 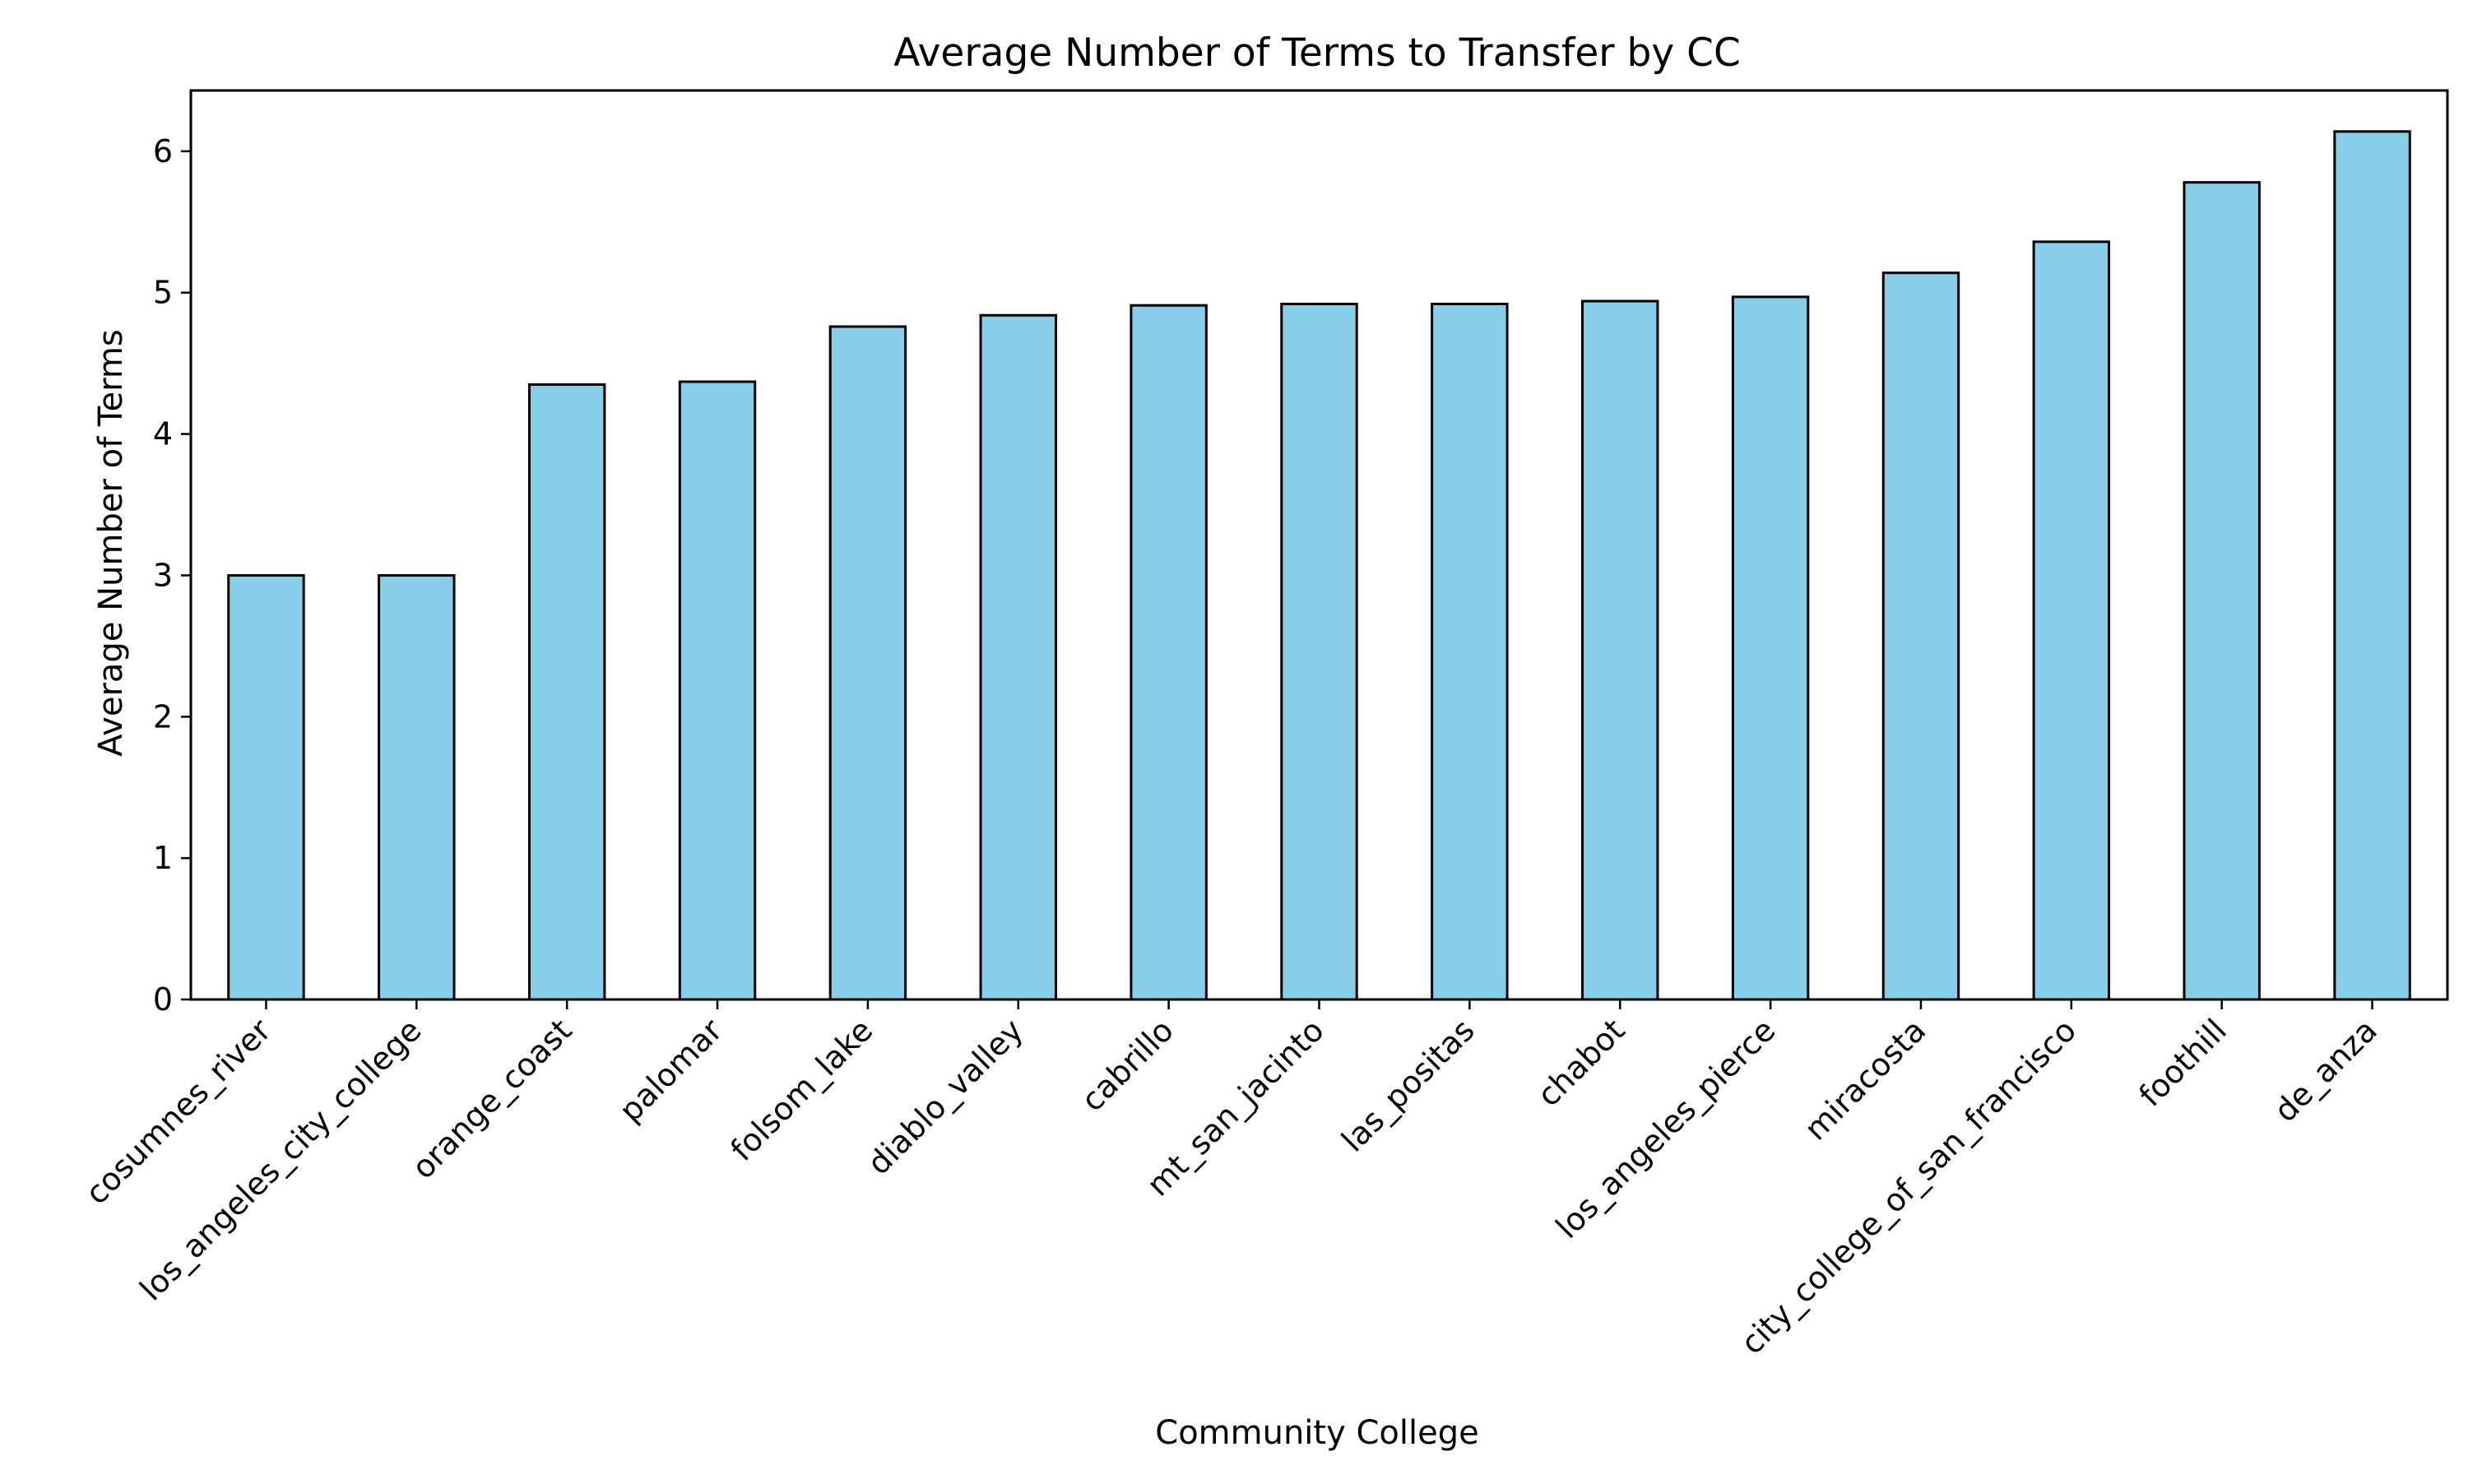 I want to click on x-tick-label: palomar, so click(x=670, y=1070).